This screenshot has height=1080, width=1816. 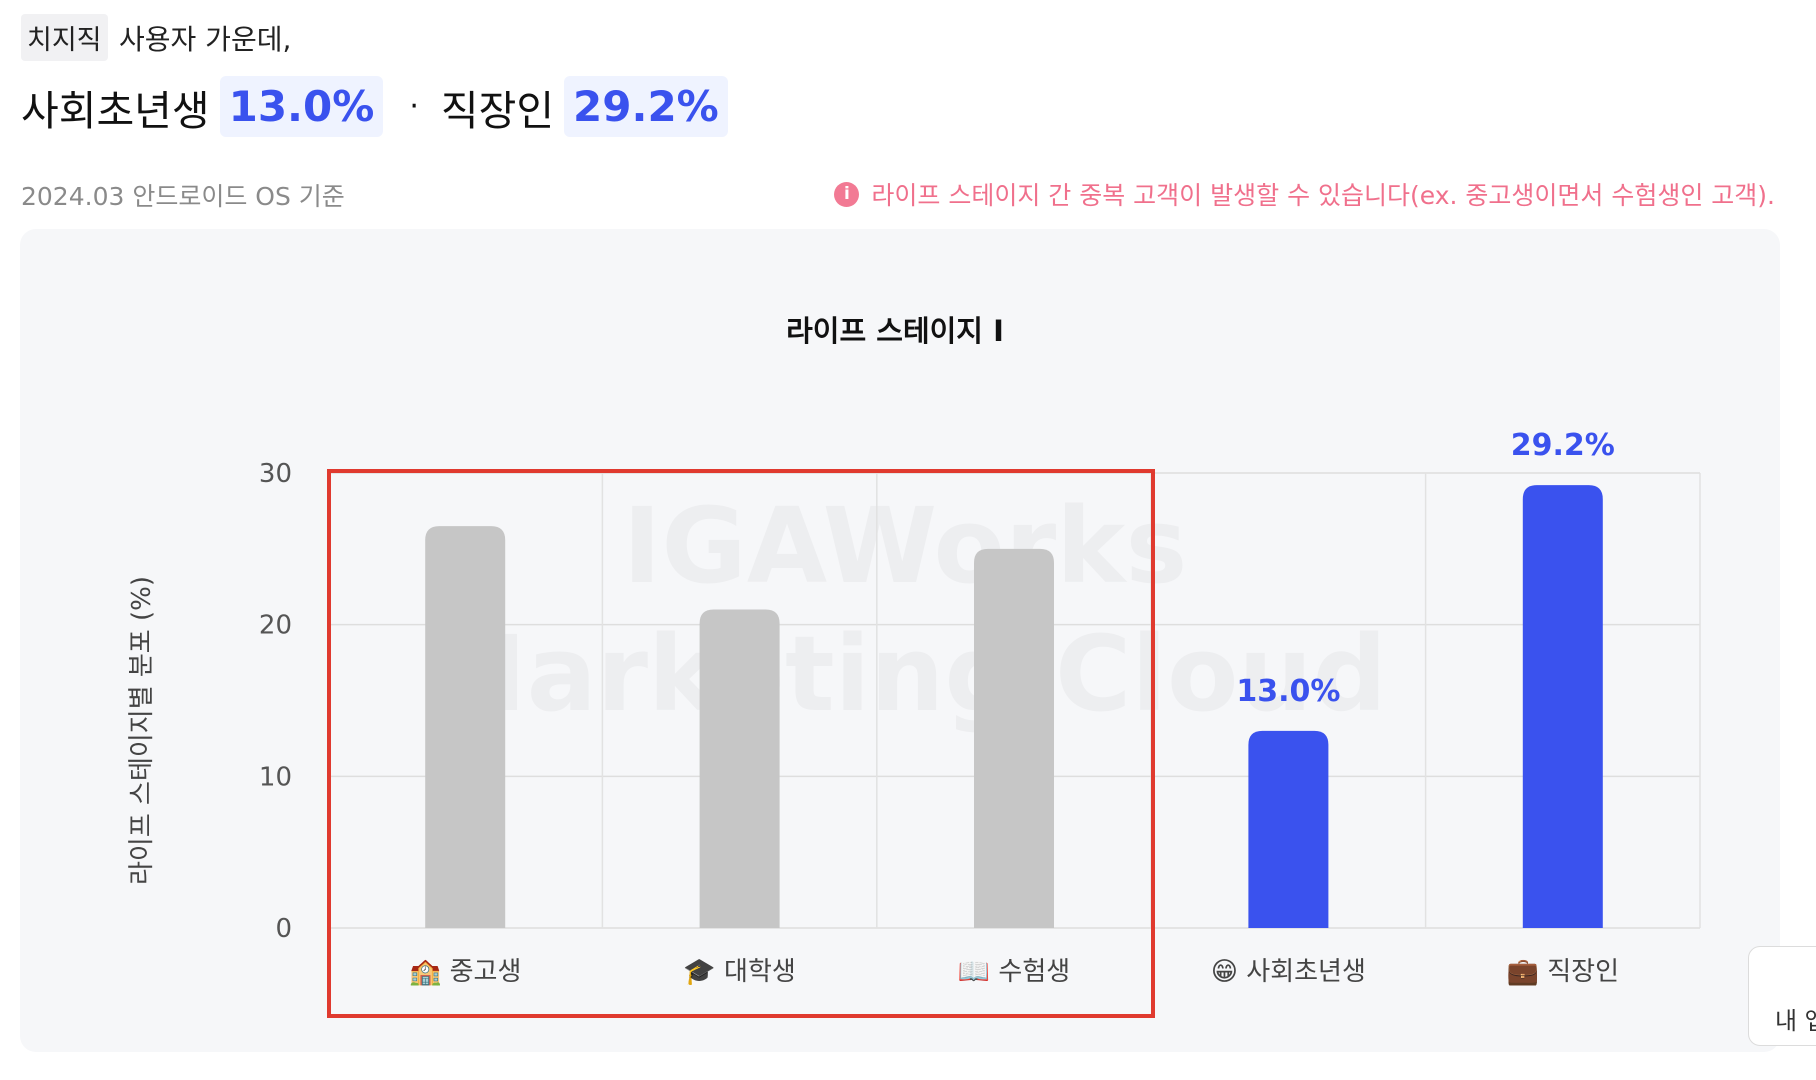 What do you see at coordinates (905, 546) in the screenshot?
I see `watermark-line1: IGAWorks` at bounding box center [905, 546].